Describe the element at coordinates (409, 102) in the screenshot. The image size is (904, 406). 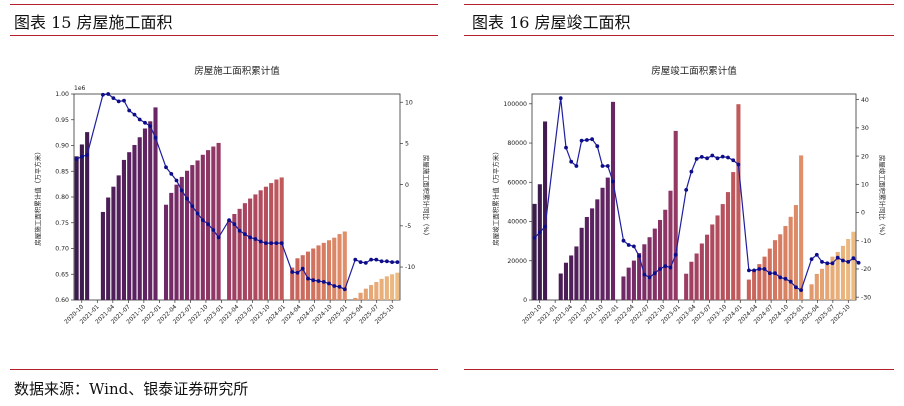
I see `y2-tick-label: 10` at that location.